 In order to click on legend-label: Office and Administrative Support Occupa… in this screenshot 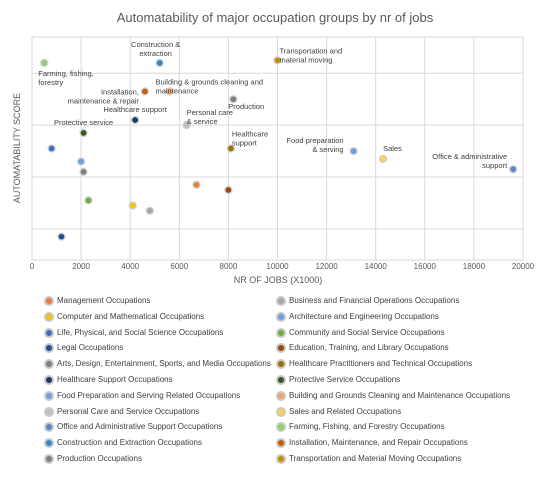, I will do `click(140, 427)`.